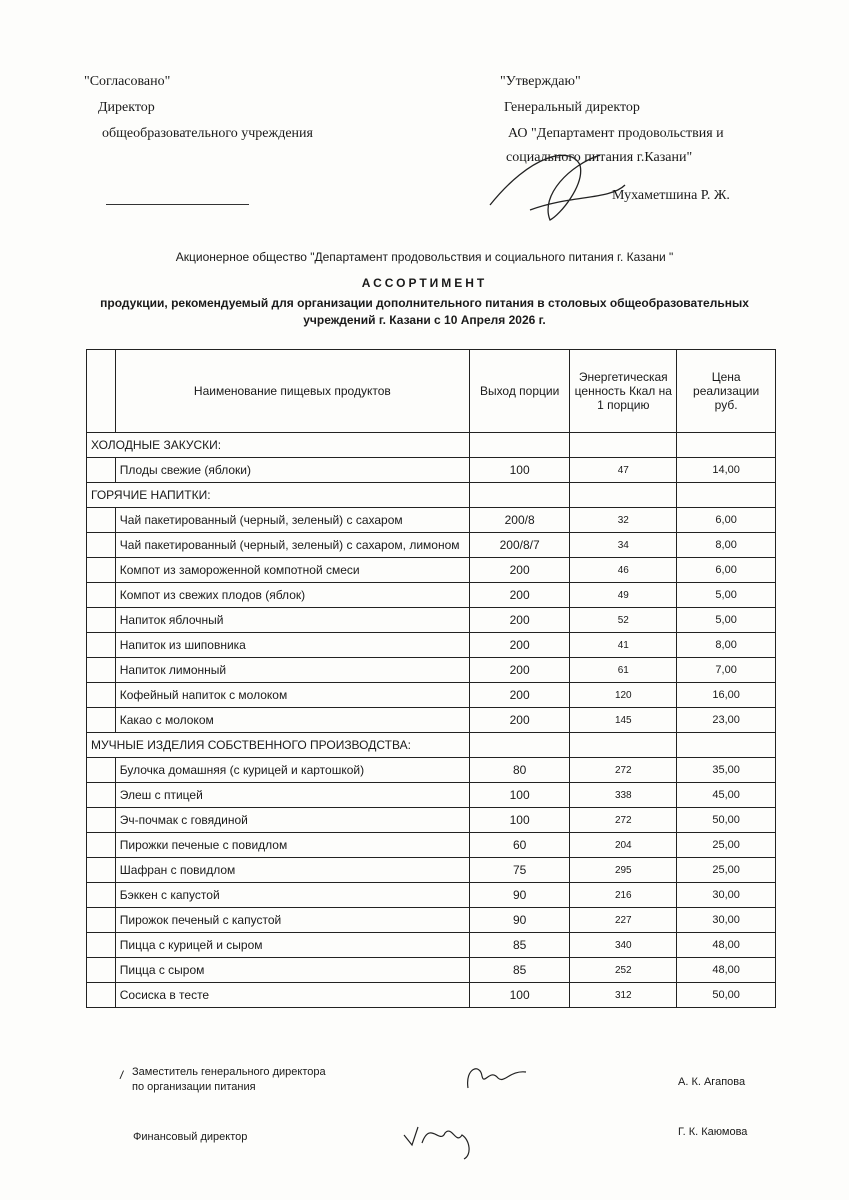  What do you see at coordinates (292, 695) in the screenshot?
I see `product-name: Кофейный напиток с молоком` at bounding box center [292, 695].